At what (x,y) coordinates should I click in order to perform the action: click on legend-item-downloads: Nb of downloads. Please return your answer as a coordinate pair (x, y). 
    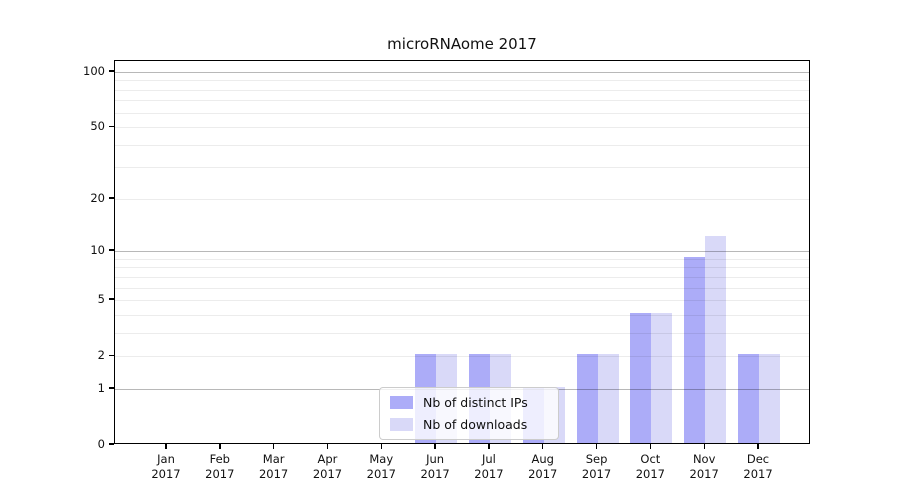
    Looking at the image, I should click on (469, 424).